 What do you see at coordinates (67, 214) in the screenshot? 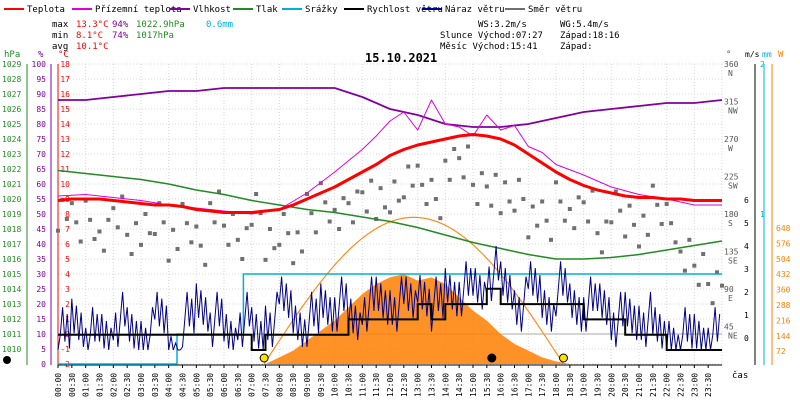
I see `c-tick-label: 8` at bounding box center [67, 214].